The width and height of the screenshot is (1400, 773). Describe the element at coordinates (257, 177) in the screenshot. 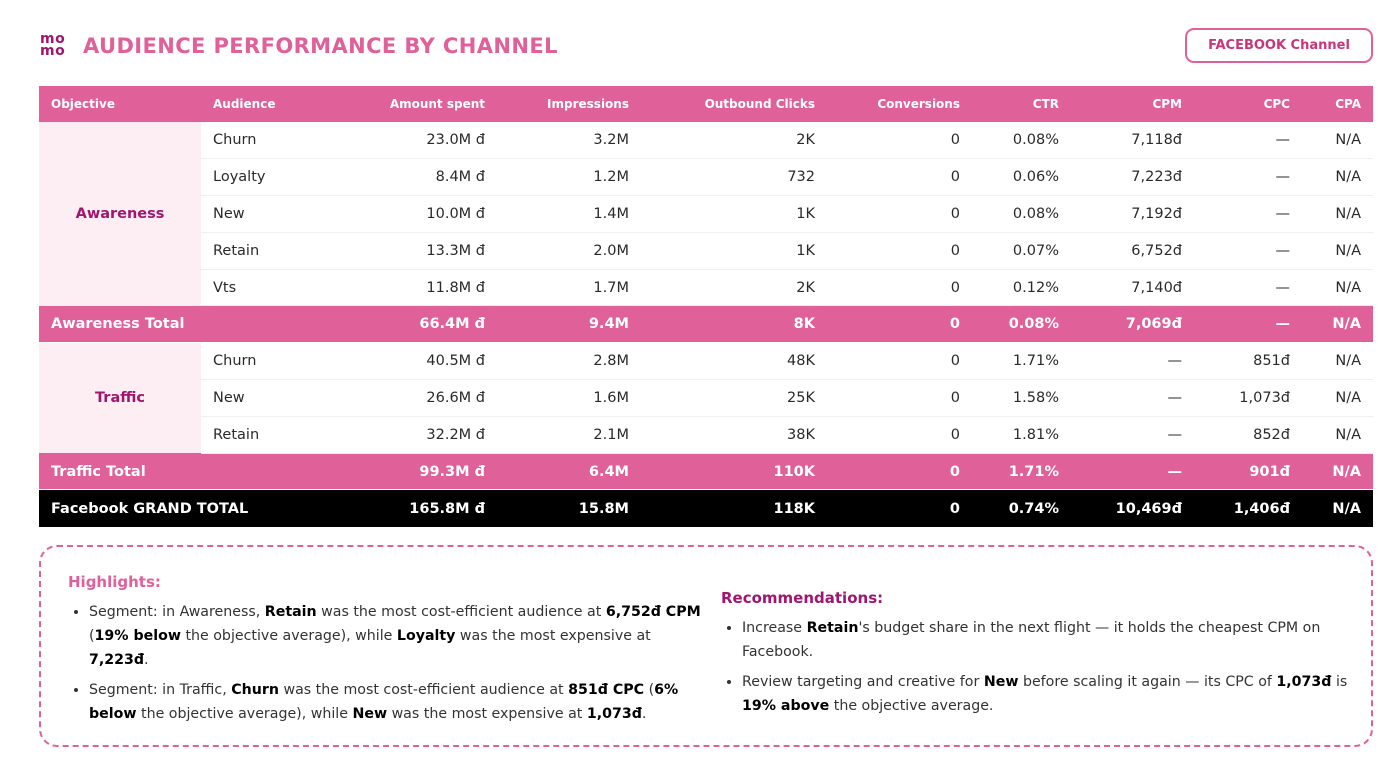

I see `audience-cell: Loyalty` at that location.